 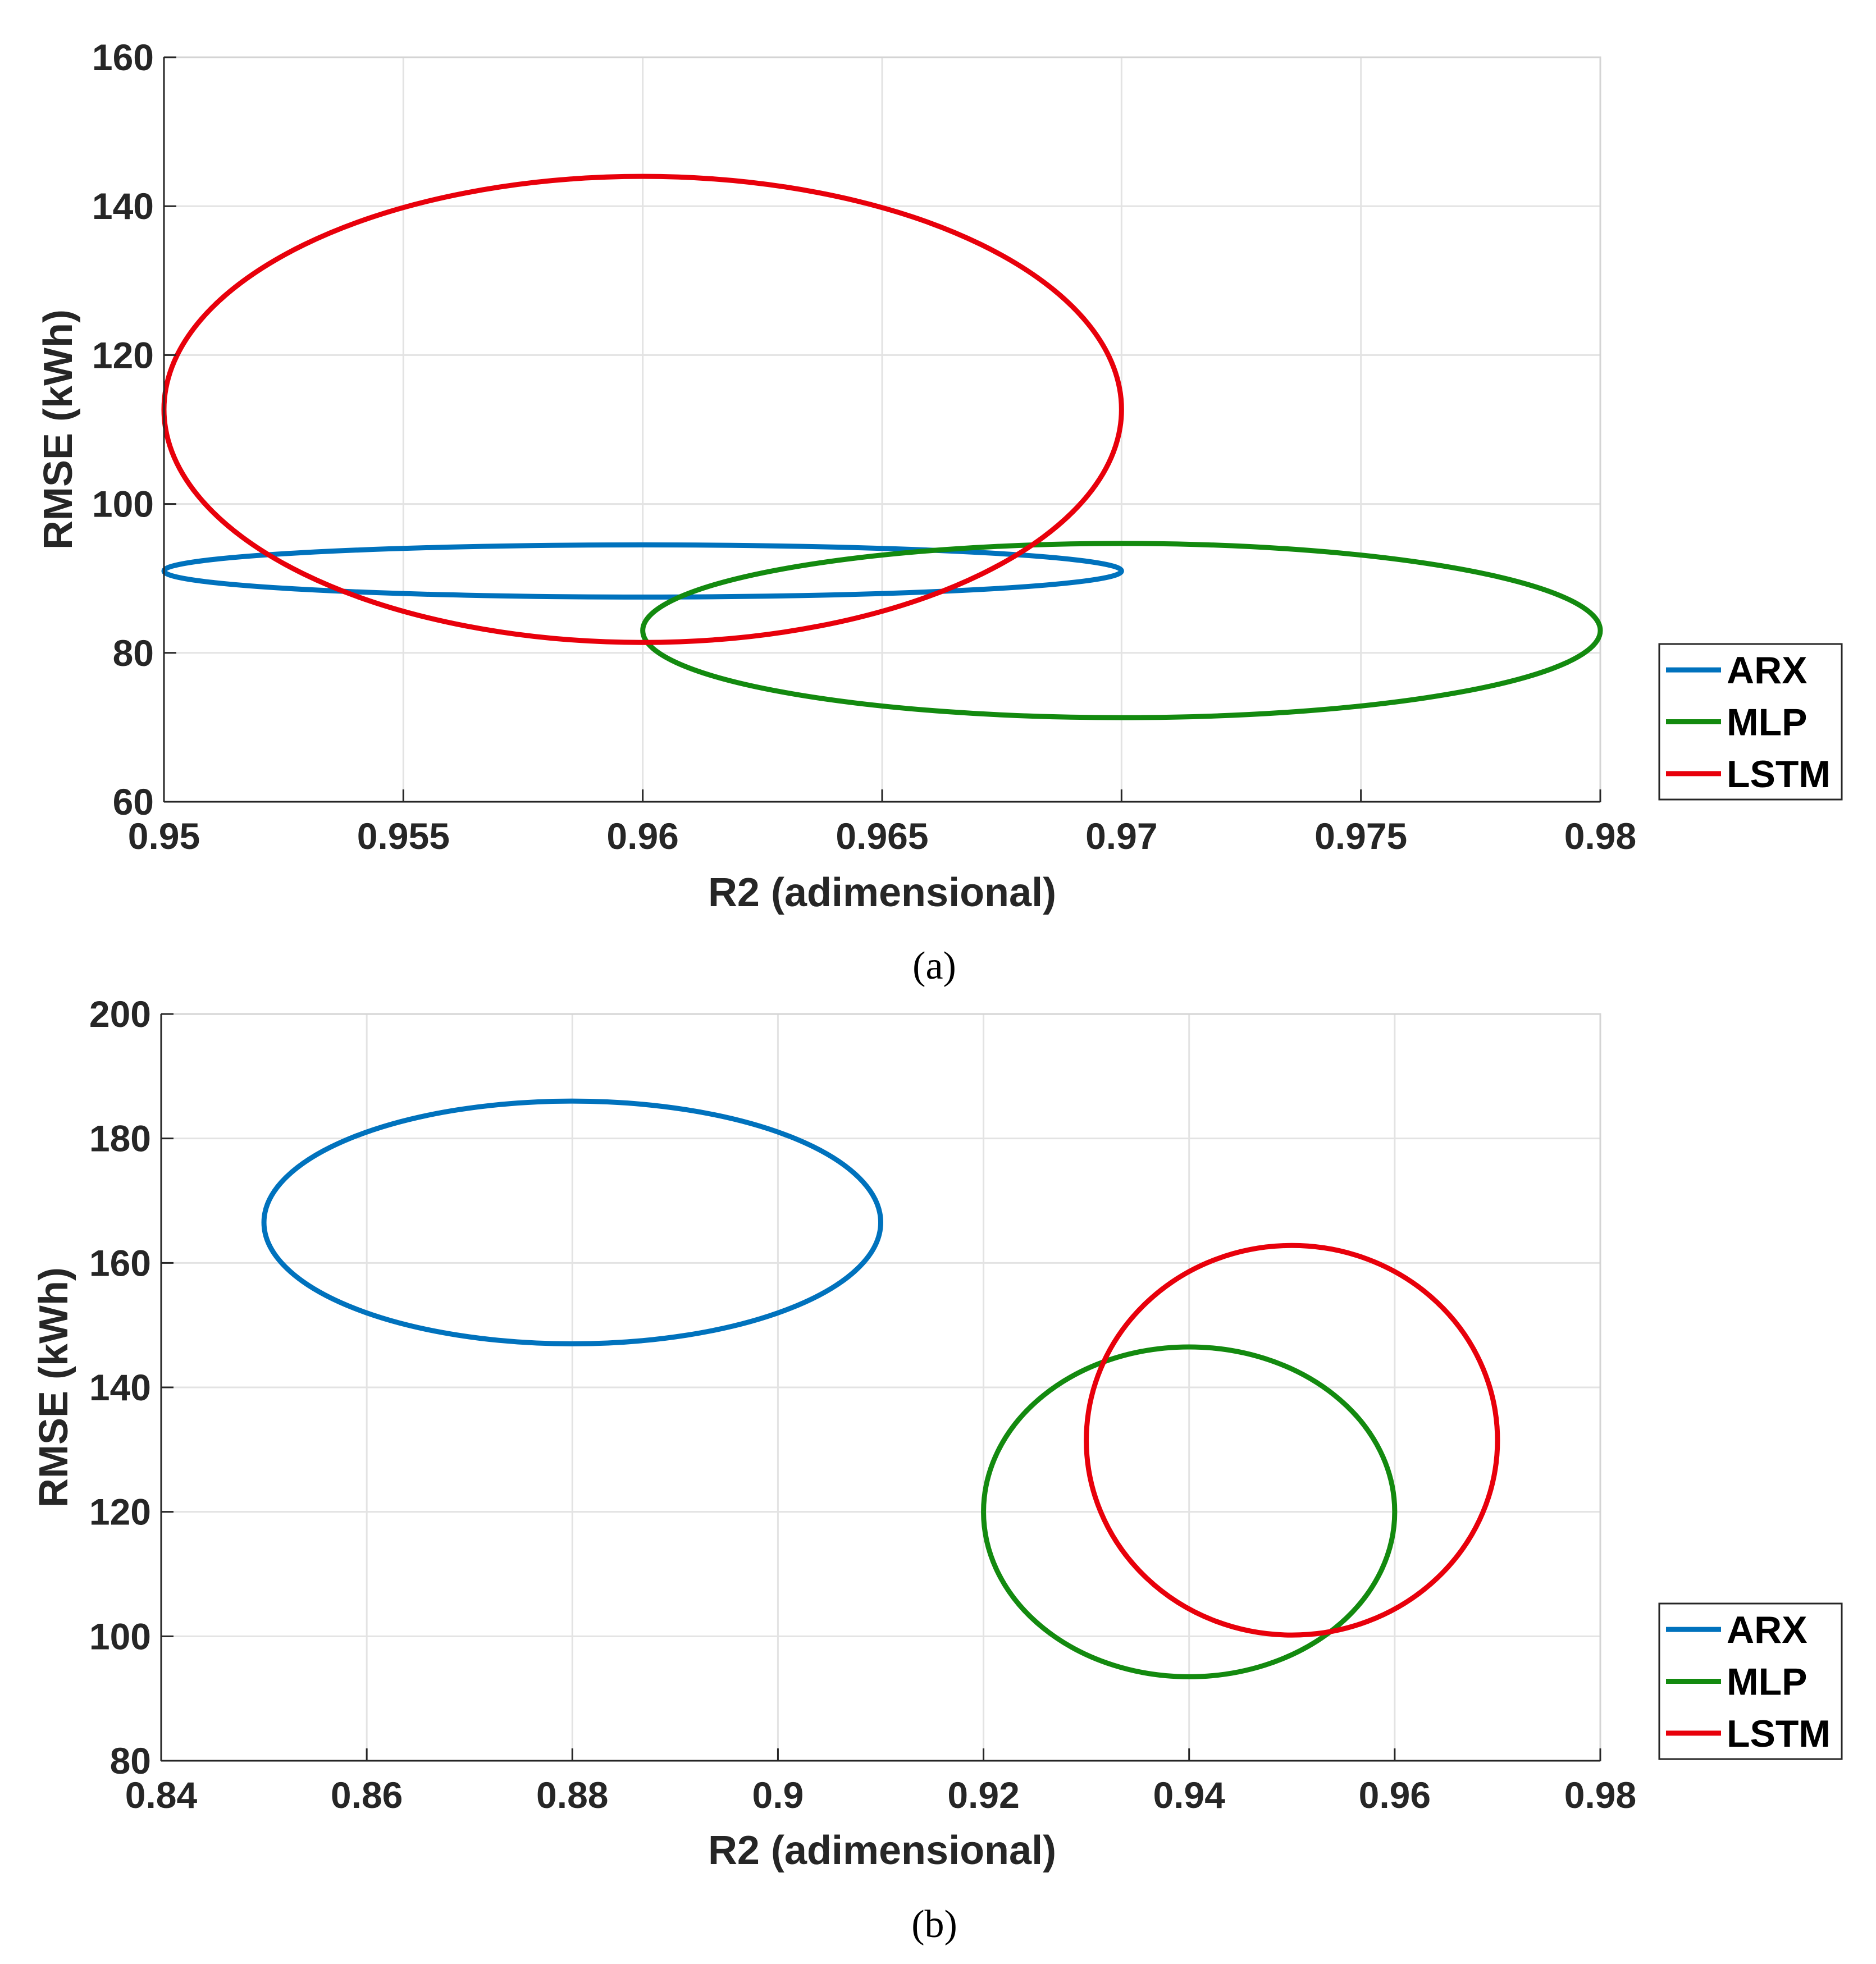 What do you see at coordinates (1121, 836) in the screenshot?
I see `x-tick-label: 0.97` at bounding box center [1121, 836].